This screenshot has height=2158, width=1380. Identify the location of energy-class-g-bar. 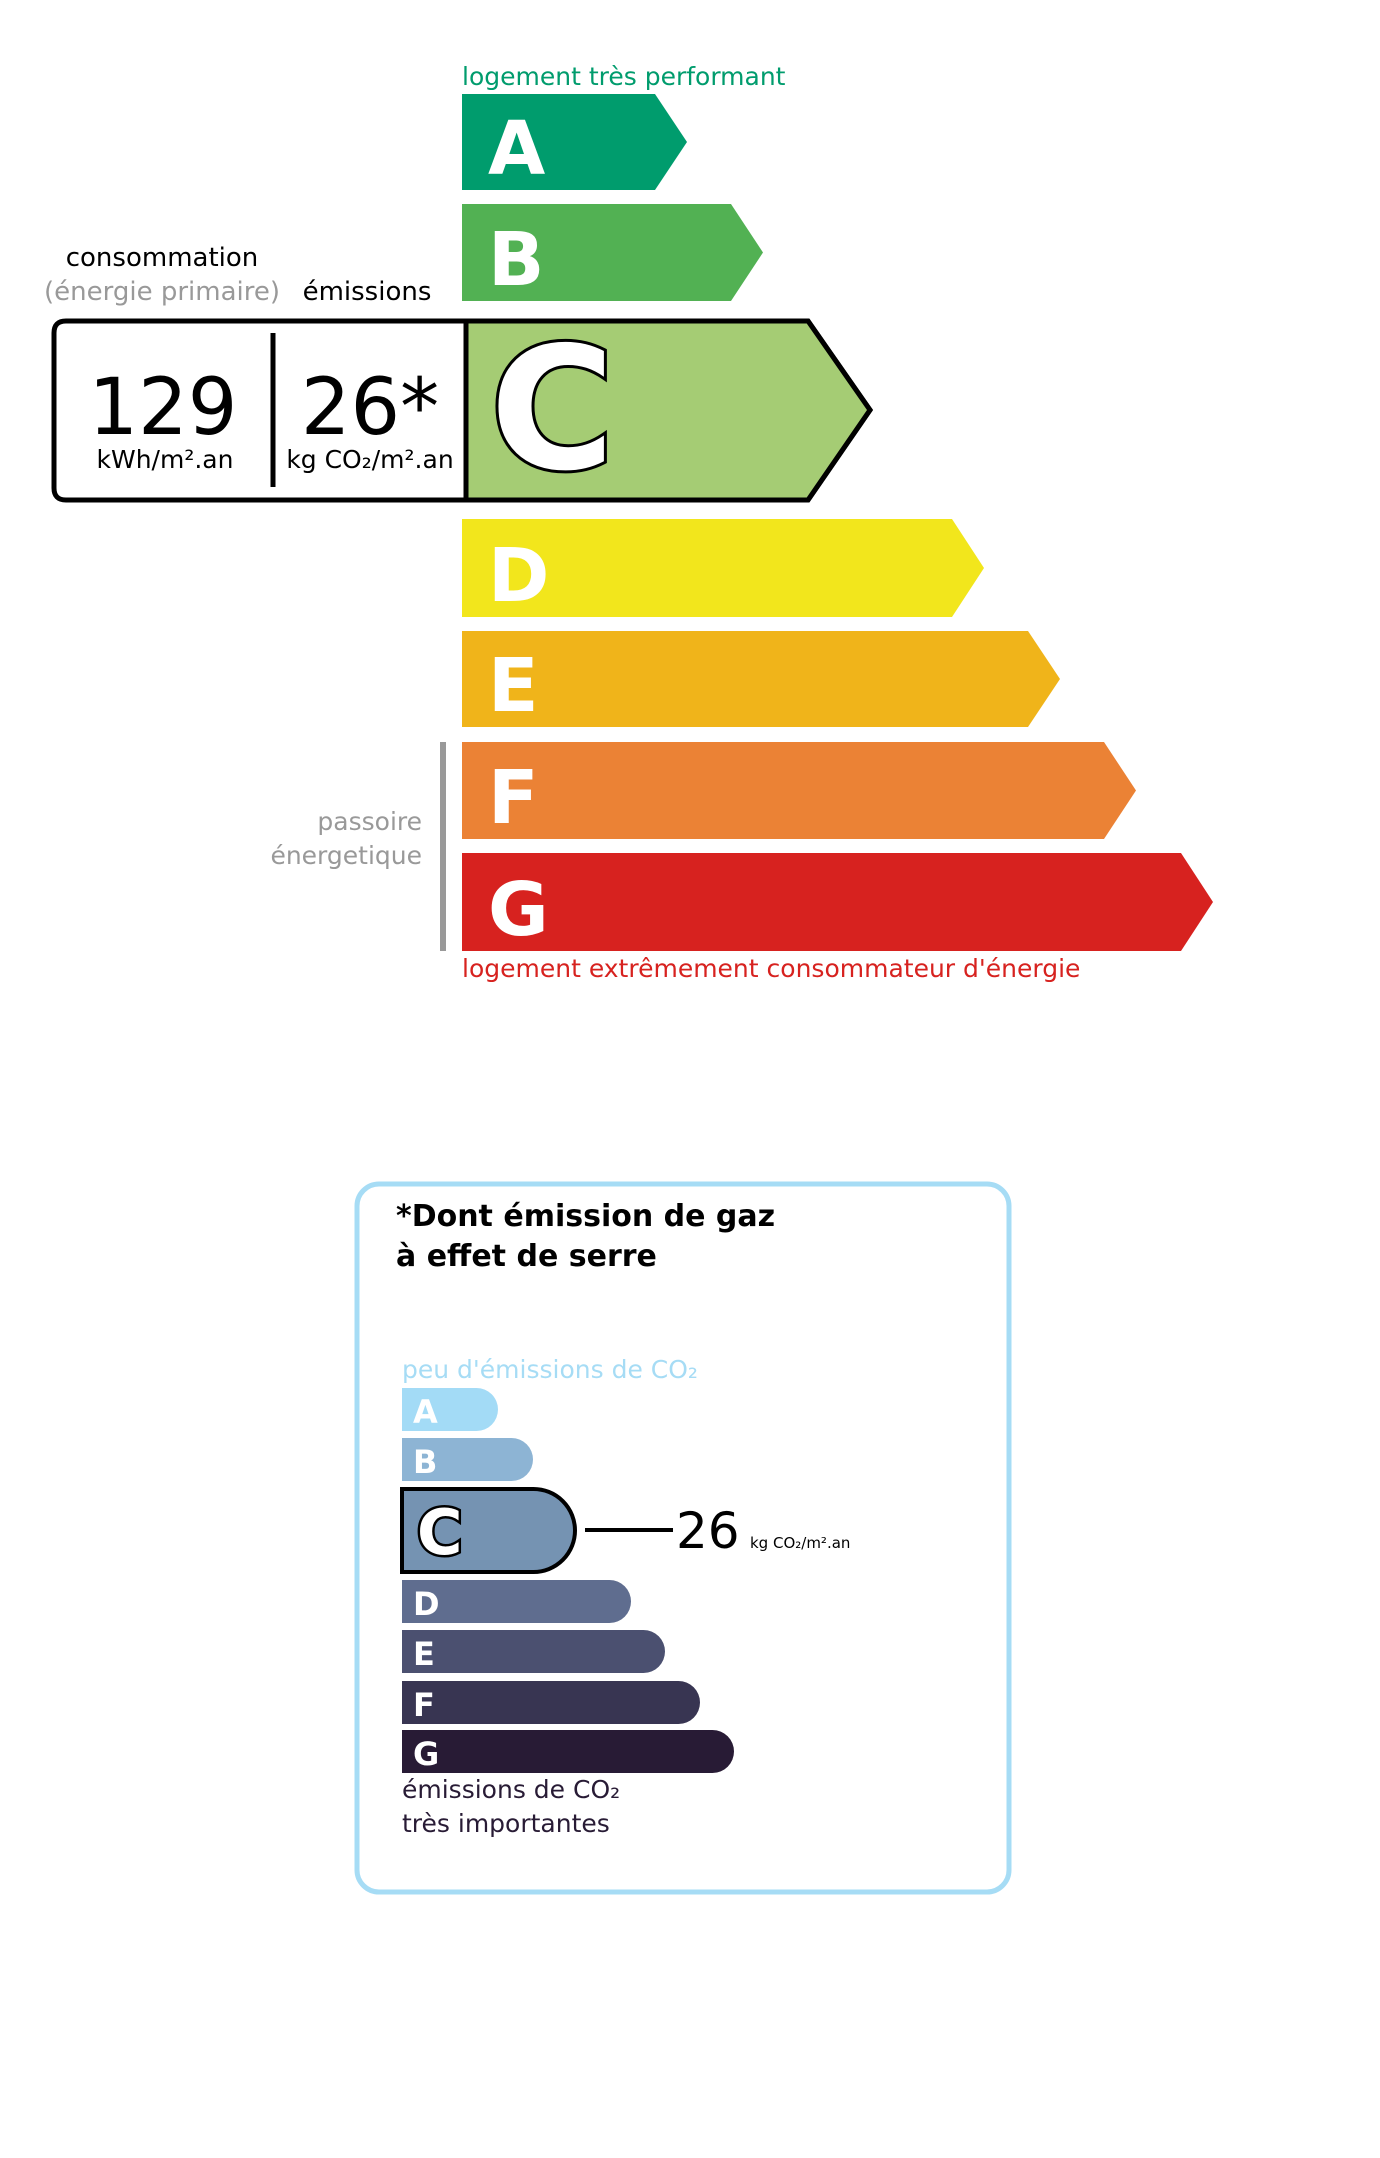
(837, 902).